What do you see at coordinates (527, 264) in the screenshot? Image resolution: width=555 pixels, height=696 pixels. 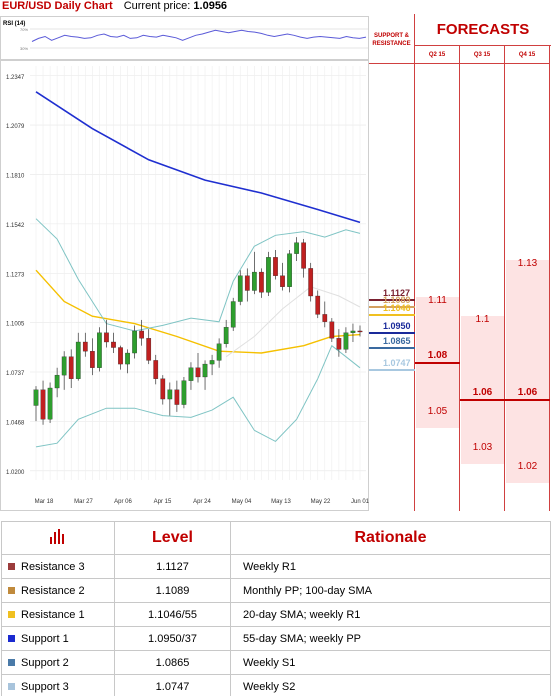 I see `forecast-high-value: 1.13` at bounding box center [527, 264].